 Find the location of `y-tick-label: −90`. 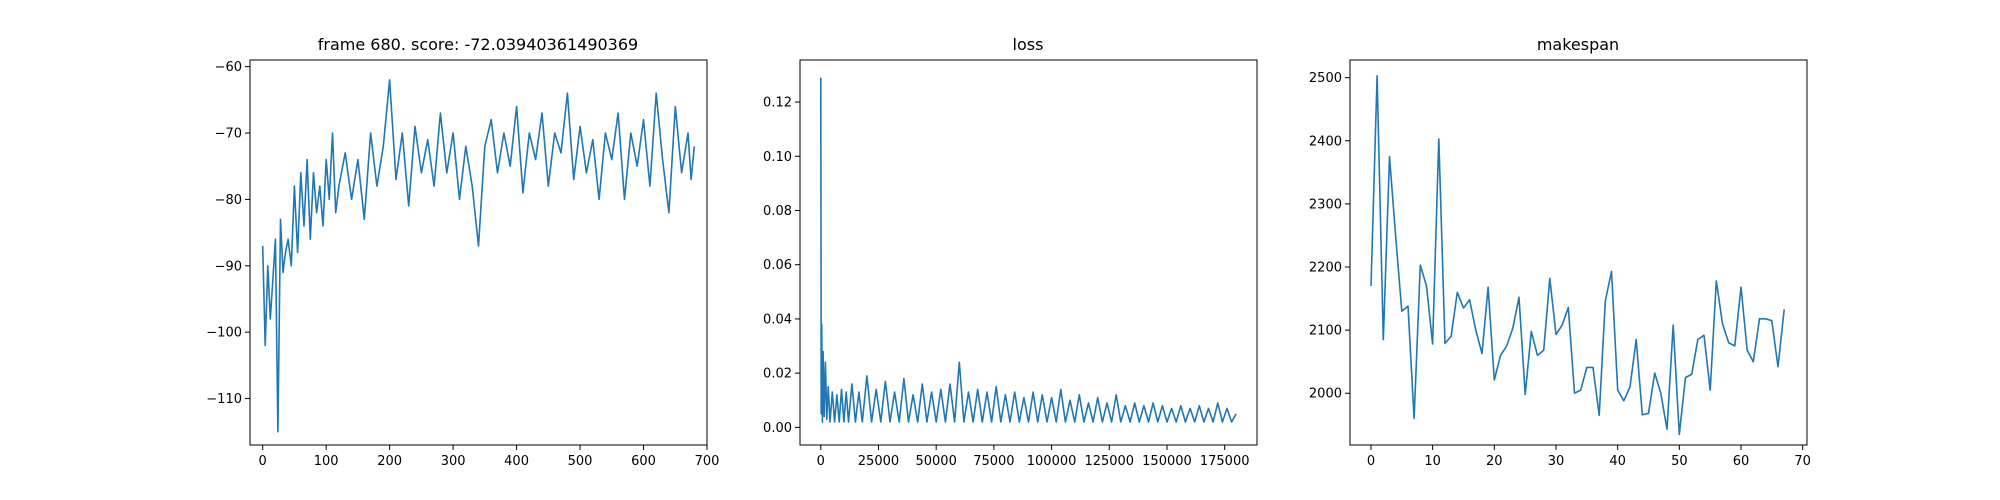

y-tick-label: −90 is located at coordinates (228, 266).